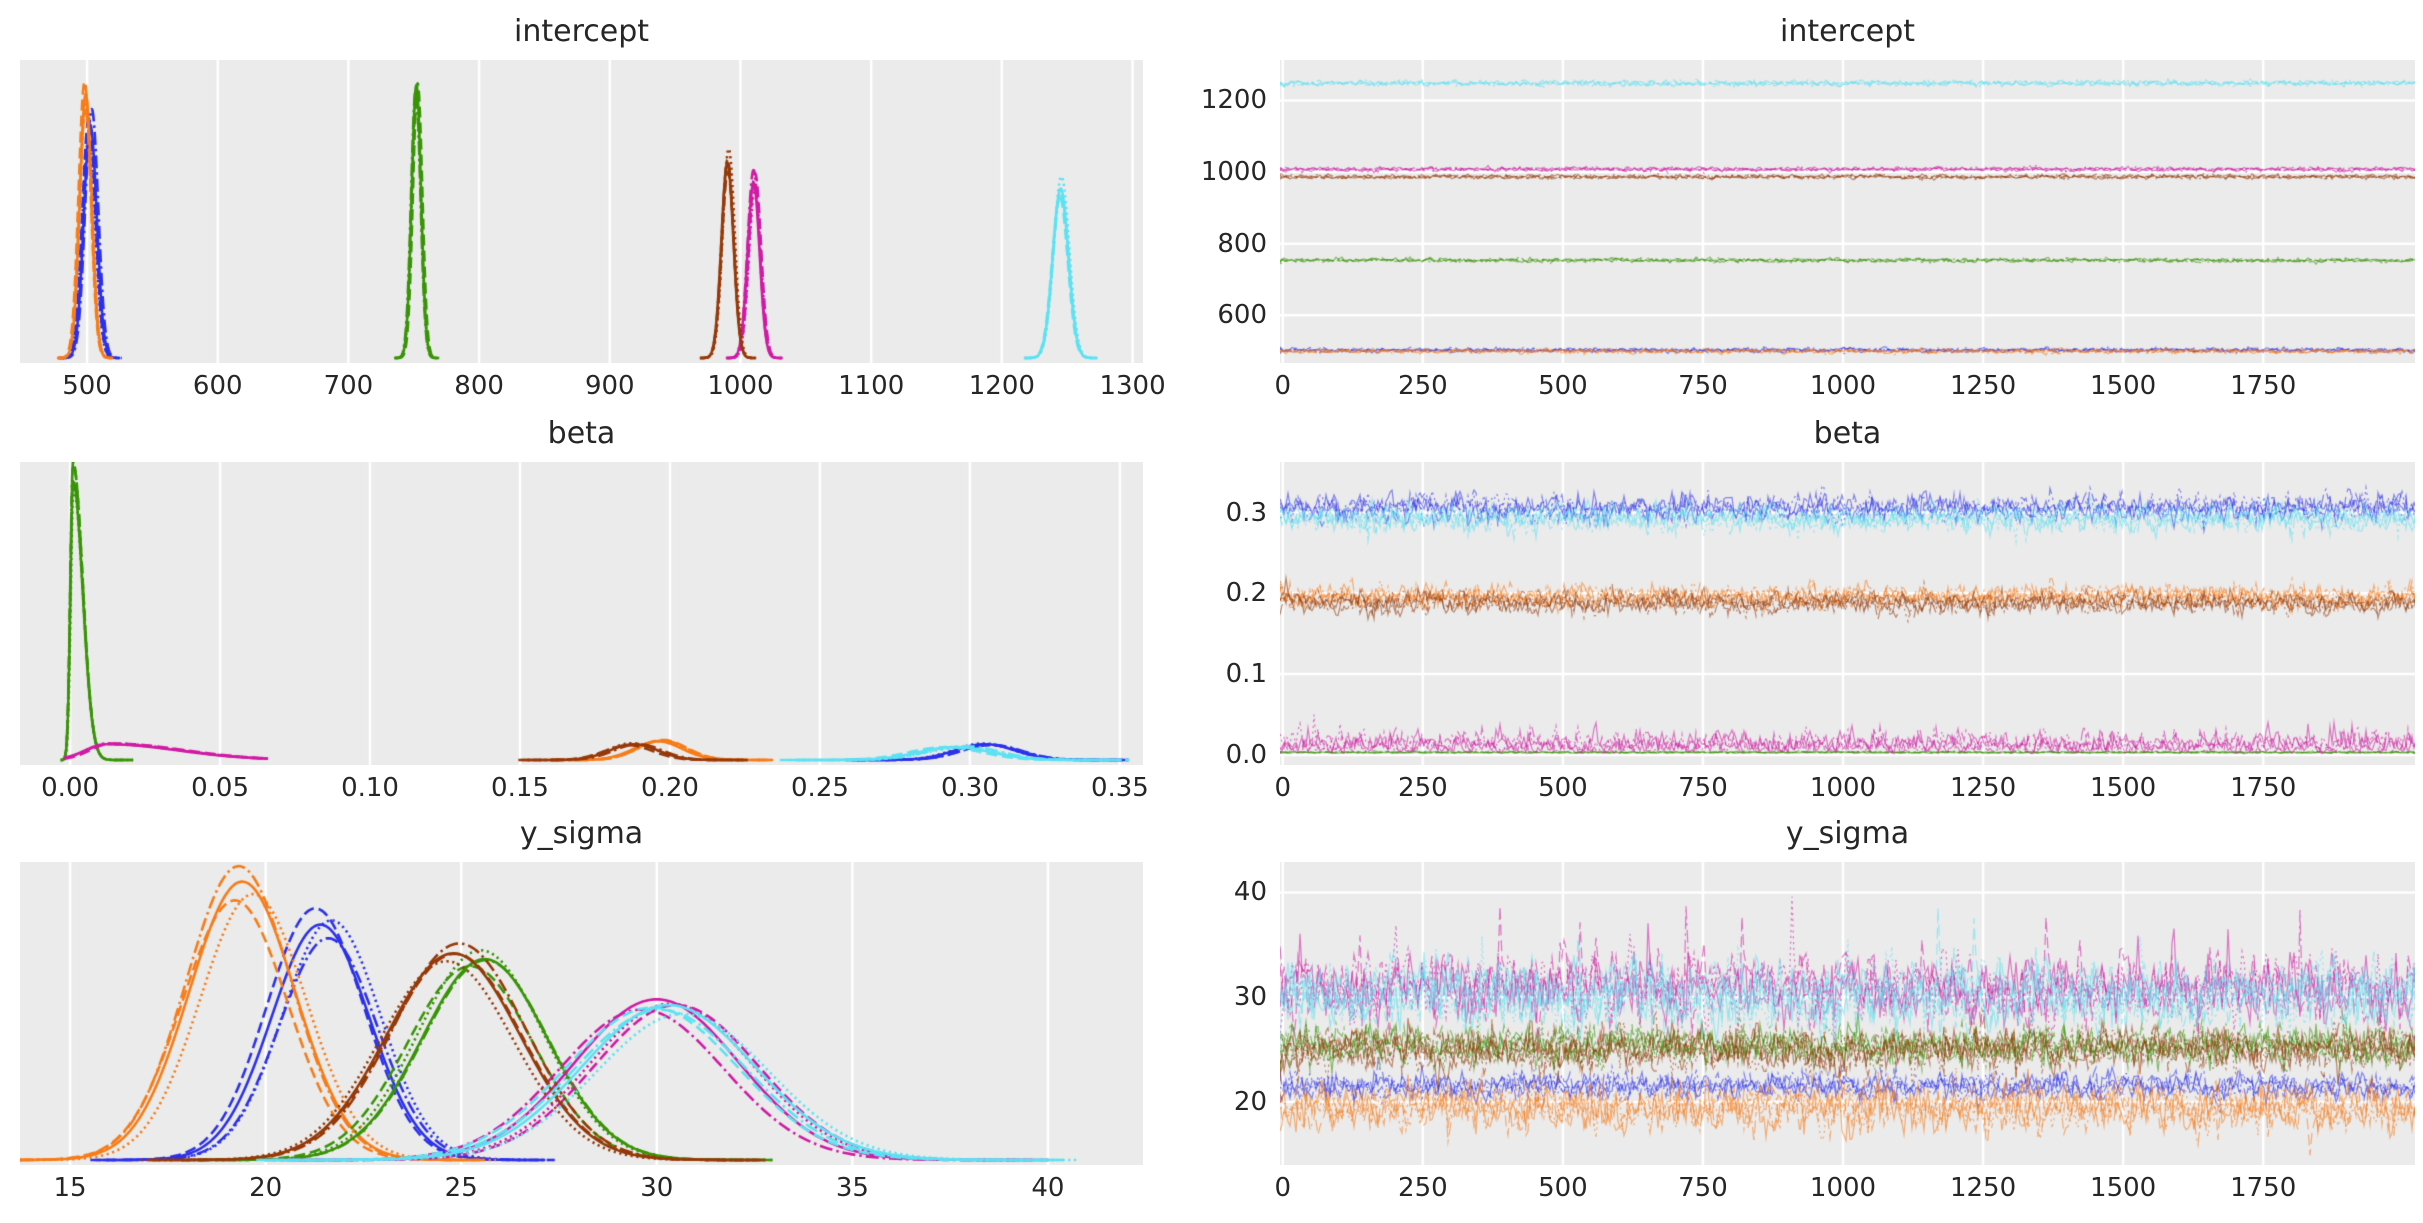 The height and width of the screenshot is (1223, 2423). I want to click on y-tick-label: 800, so click(1242, 243).